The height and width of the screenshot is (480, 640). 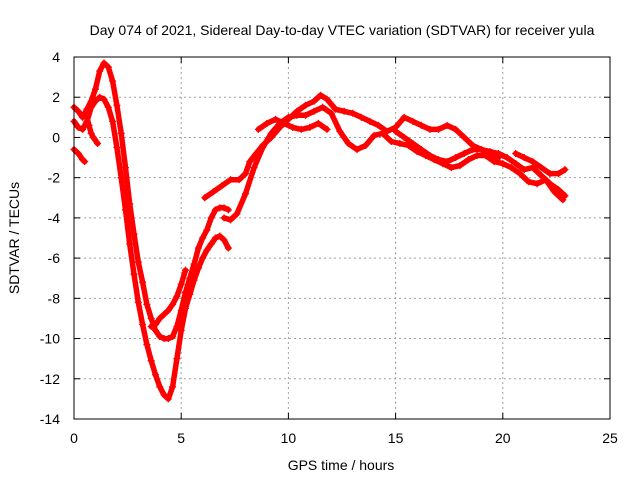 What do you see at coordinates (54, 258) in the screenshot?
I see `y-tick-label: -6` at bounding box center [54, 258].